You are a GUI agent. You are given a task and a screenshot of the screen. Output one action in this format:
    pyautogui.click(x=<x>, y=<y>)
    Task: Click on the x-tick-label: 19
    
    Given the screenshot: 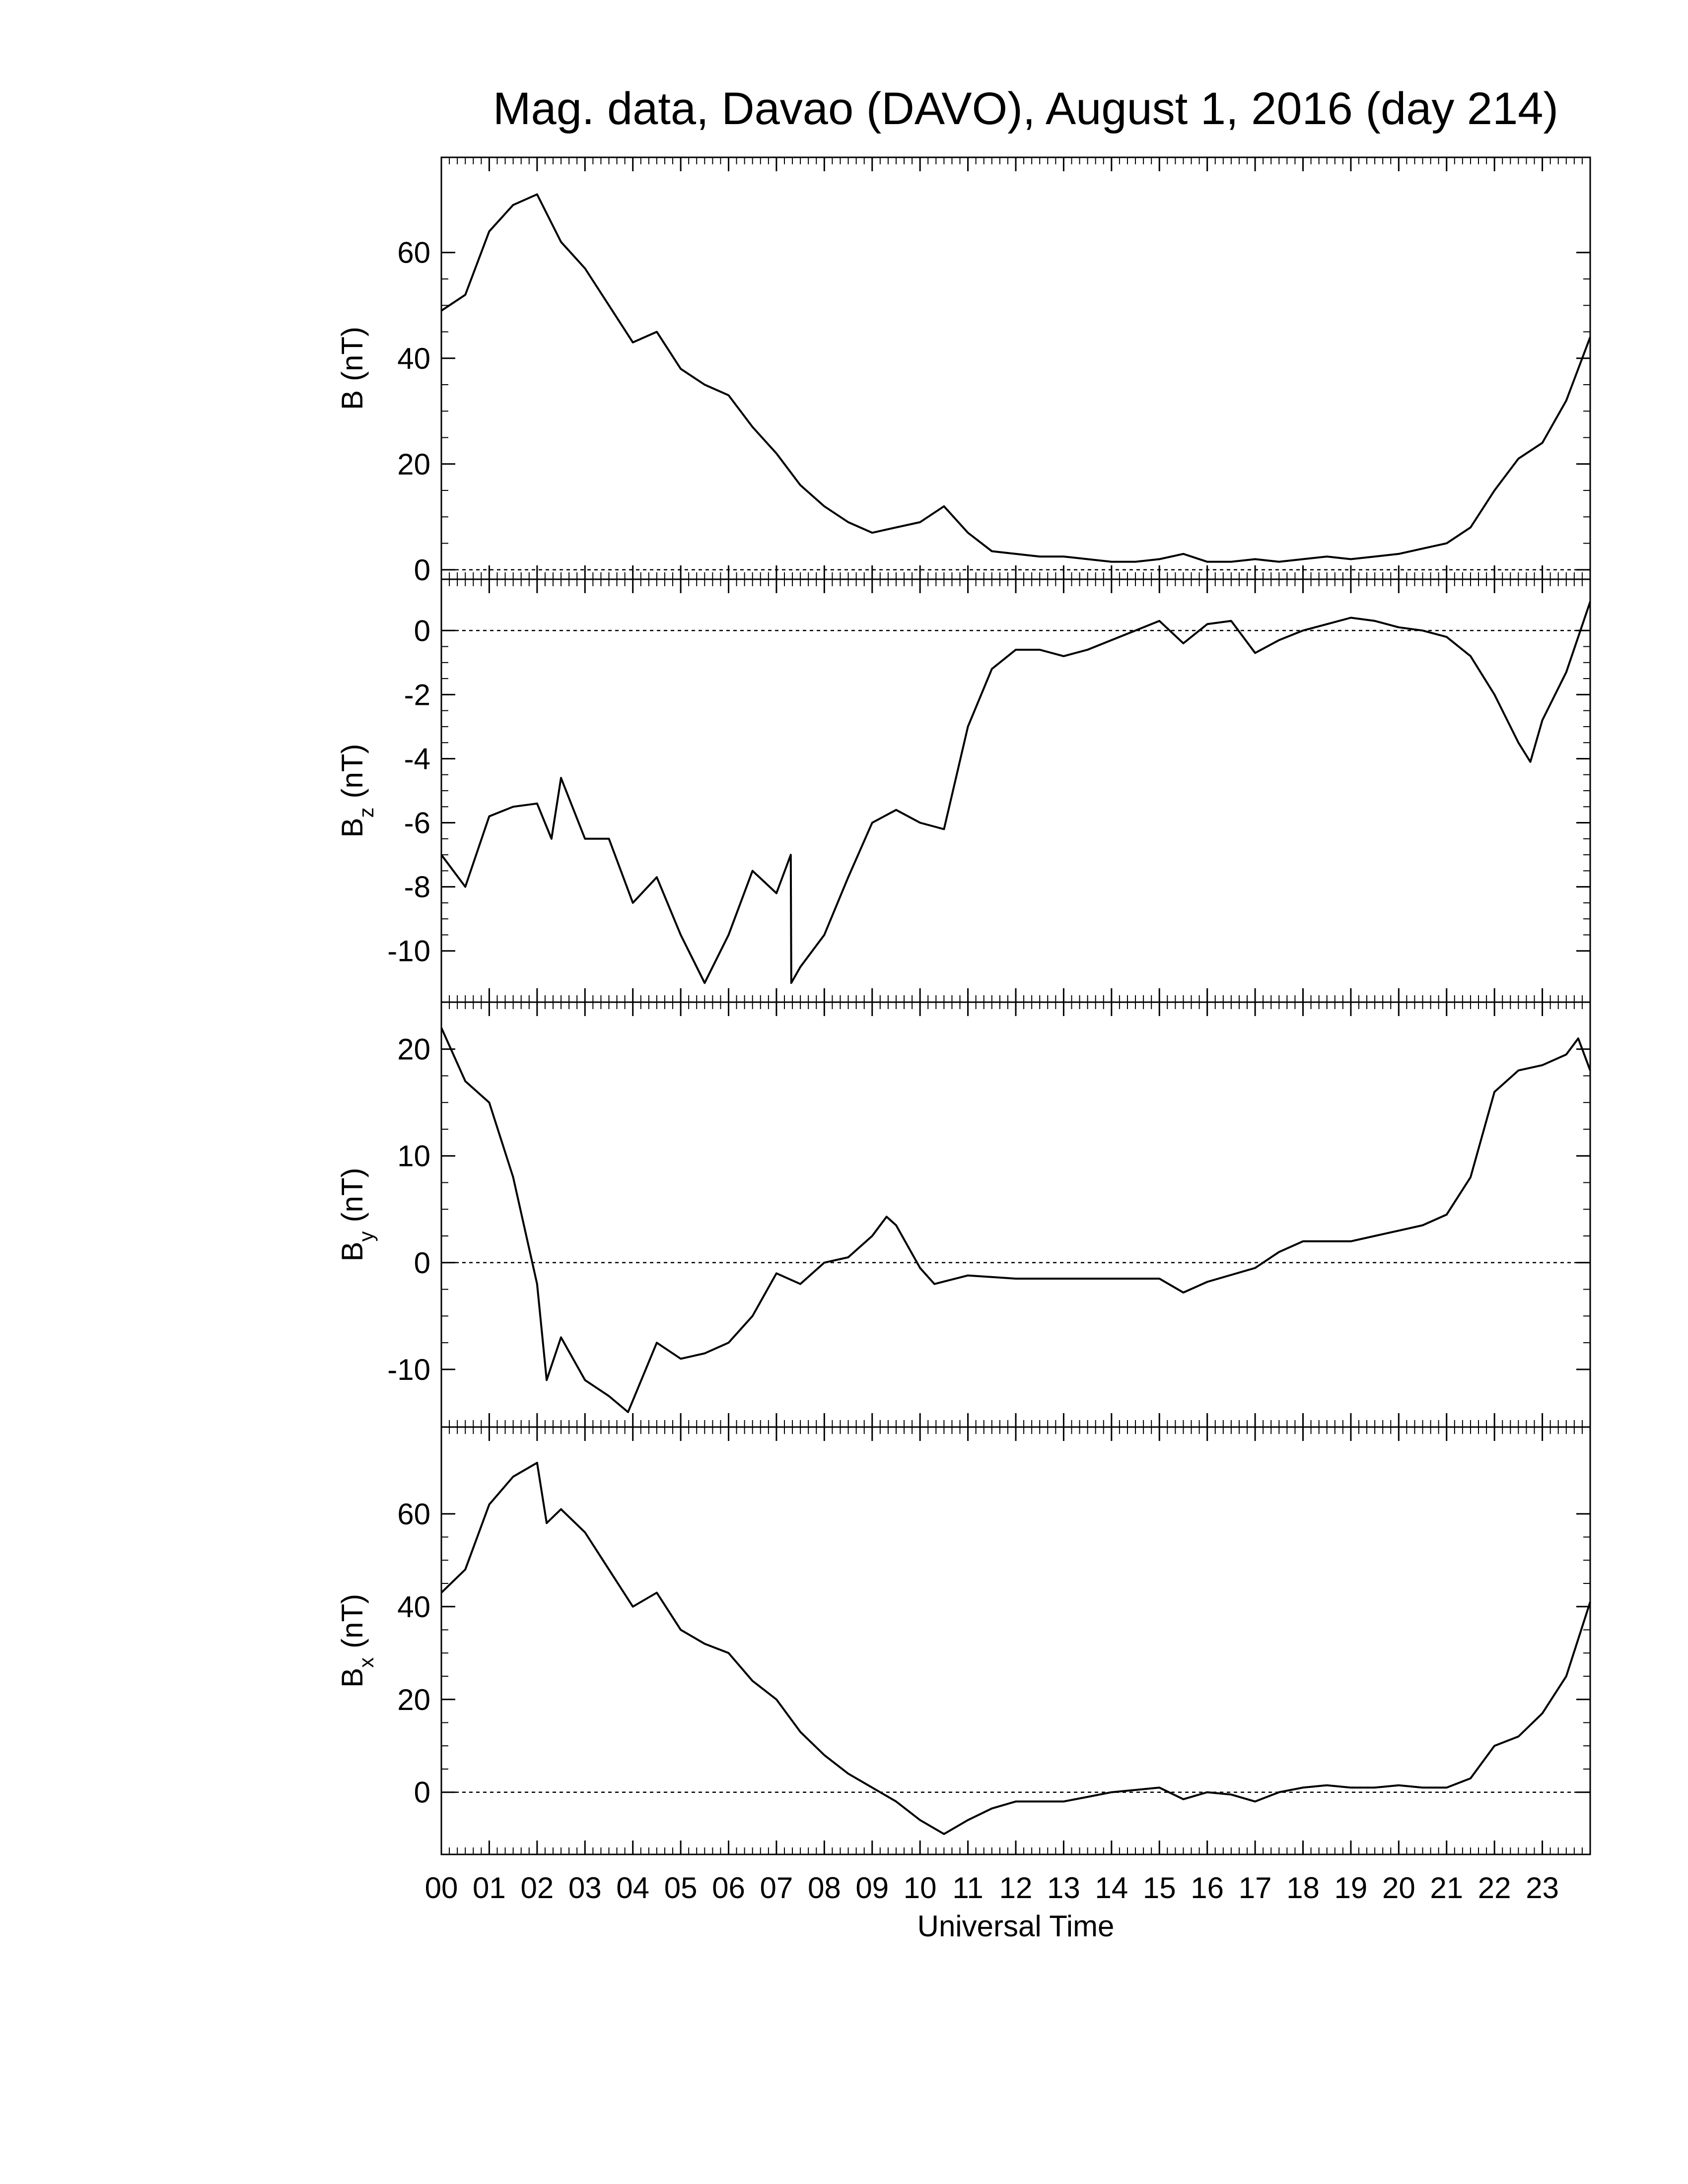 What is the action you would take?
    pyautogui.click(x=1351, y=1888)
    